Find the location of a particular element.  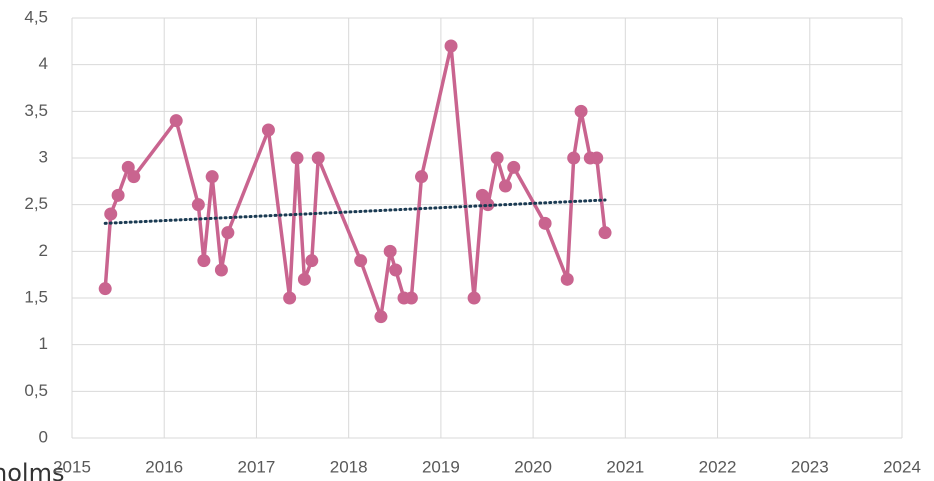

y-tick-label: 3 is located at coordinates (43, 156).